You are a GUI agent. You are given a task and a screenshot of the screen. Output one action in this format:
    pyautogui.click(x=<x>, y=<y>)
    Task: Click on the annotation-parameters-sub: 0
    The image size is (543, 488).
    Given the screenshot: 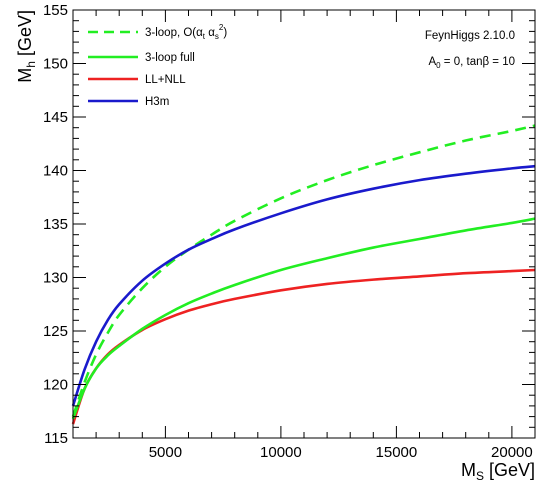 What is the action you would take?
    pyautogui.click(x=438, y=65)
    